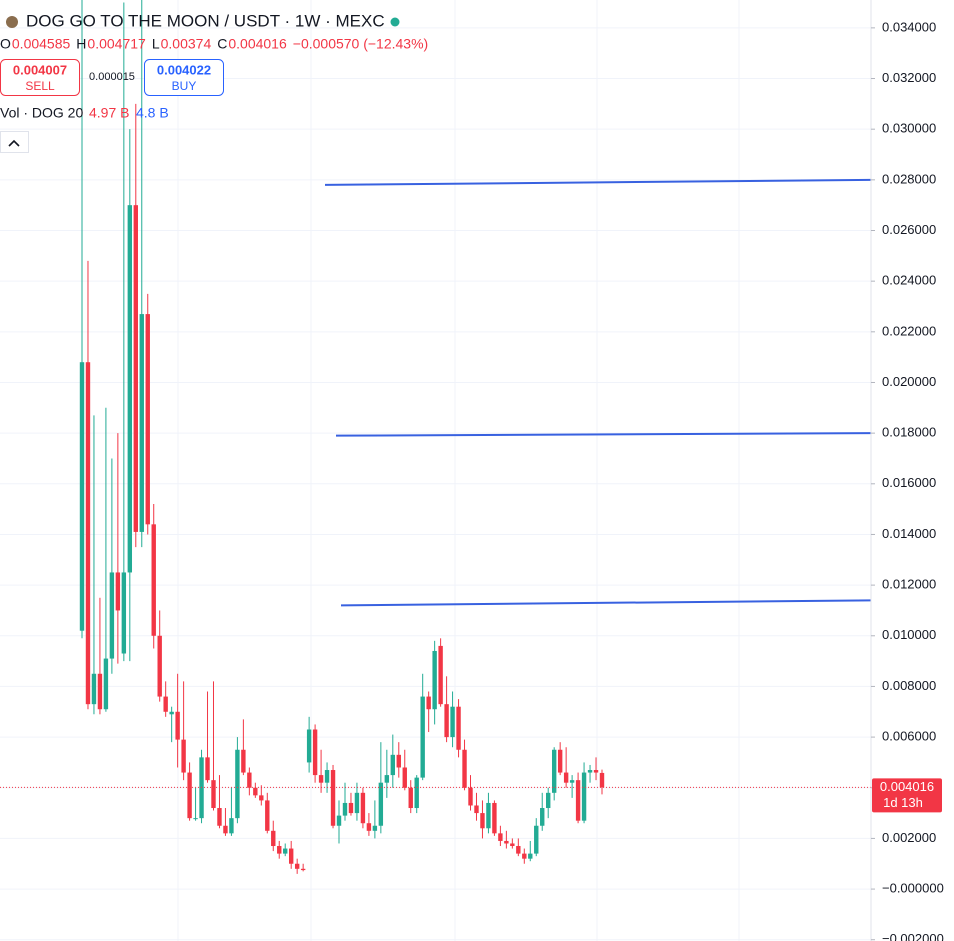 The height and width of the screenshot is (941, 954). What do you see at coordinates (40, 86) in the screenshot?
I see `sell-label: SELL` at bounding box center [40, 86].